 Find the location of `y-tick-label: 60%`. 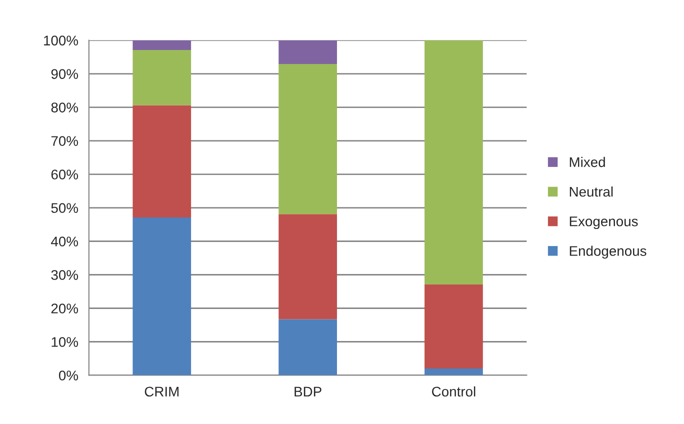

y-tick-label: 60% is located at coordinates (64, 175).